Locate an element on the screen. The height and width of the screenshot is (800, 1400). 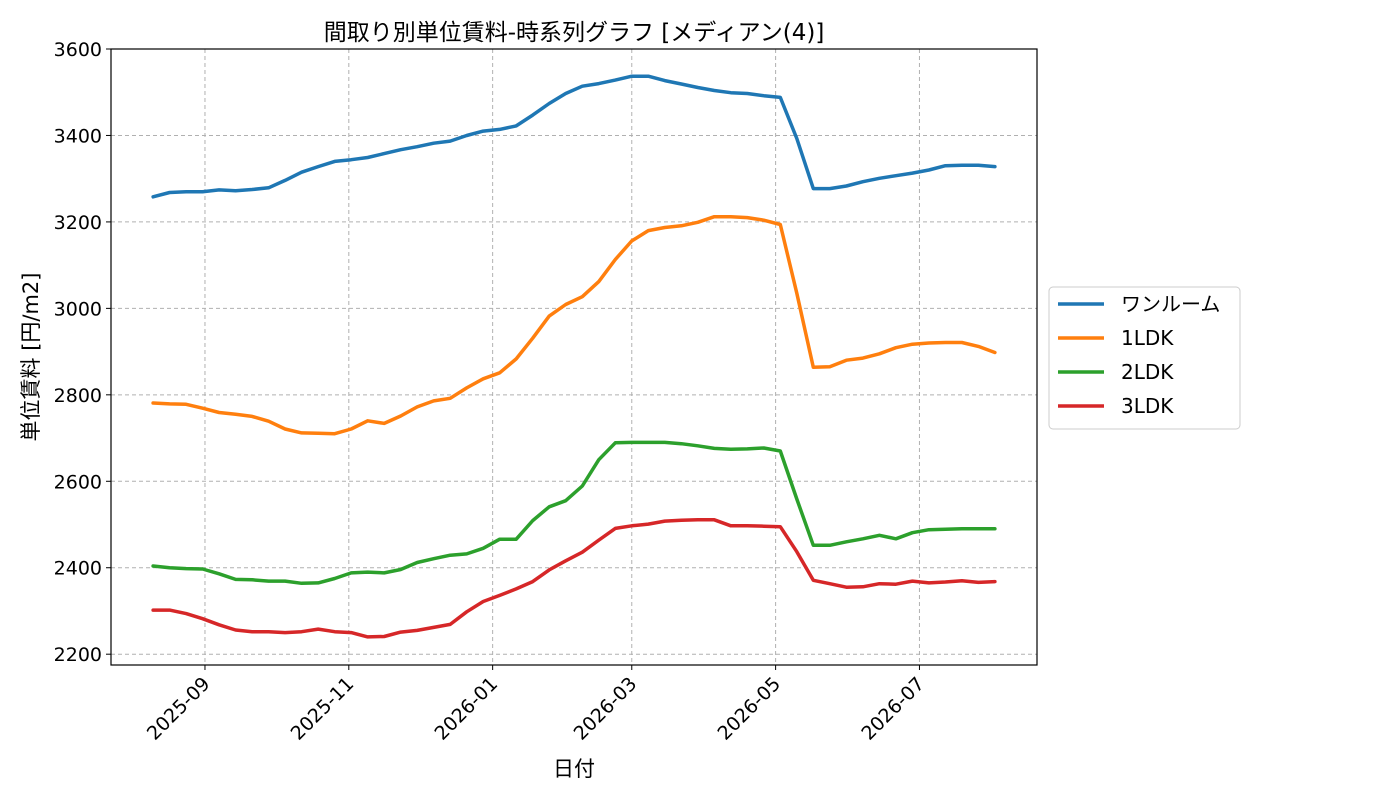
y-tick-label: 3000 is located at coordinates (78, 309).